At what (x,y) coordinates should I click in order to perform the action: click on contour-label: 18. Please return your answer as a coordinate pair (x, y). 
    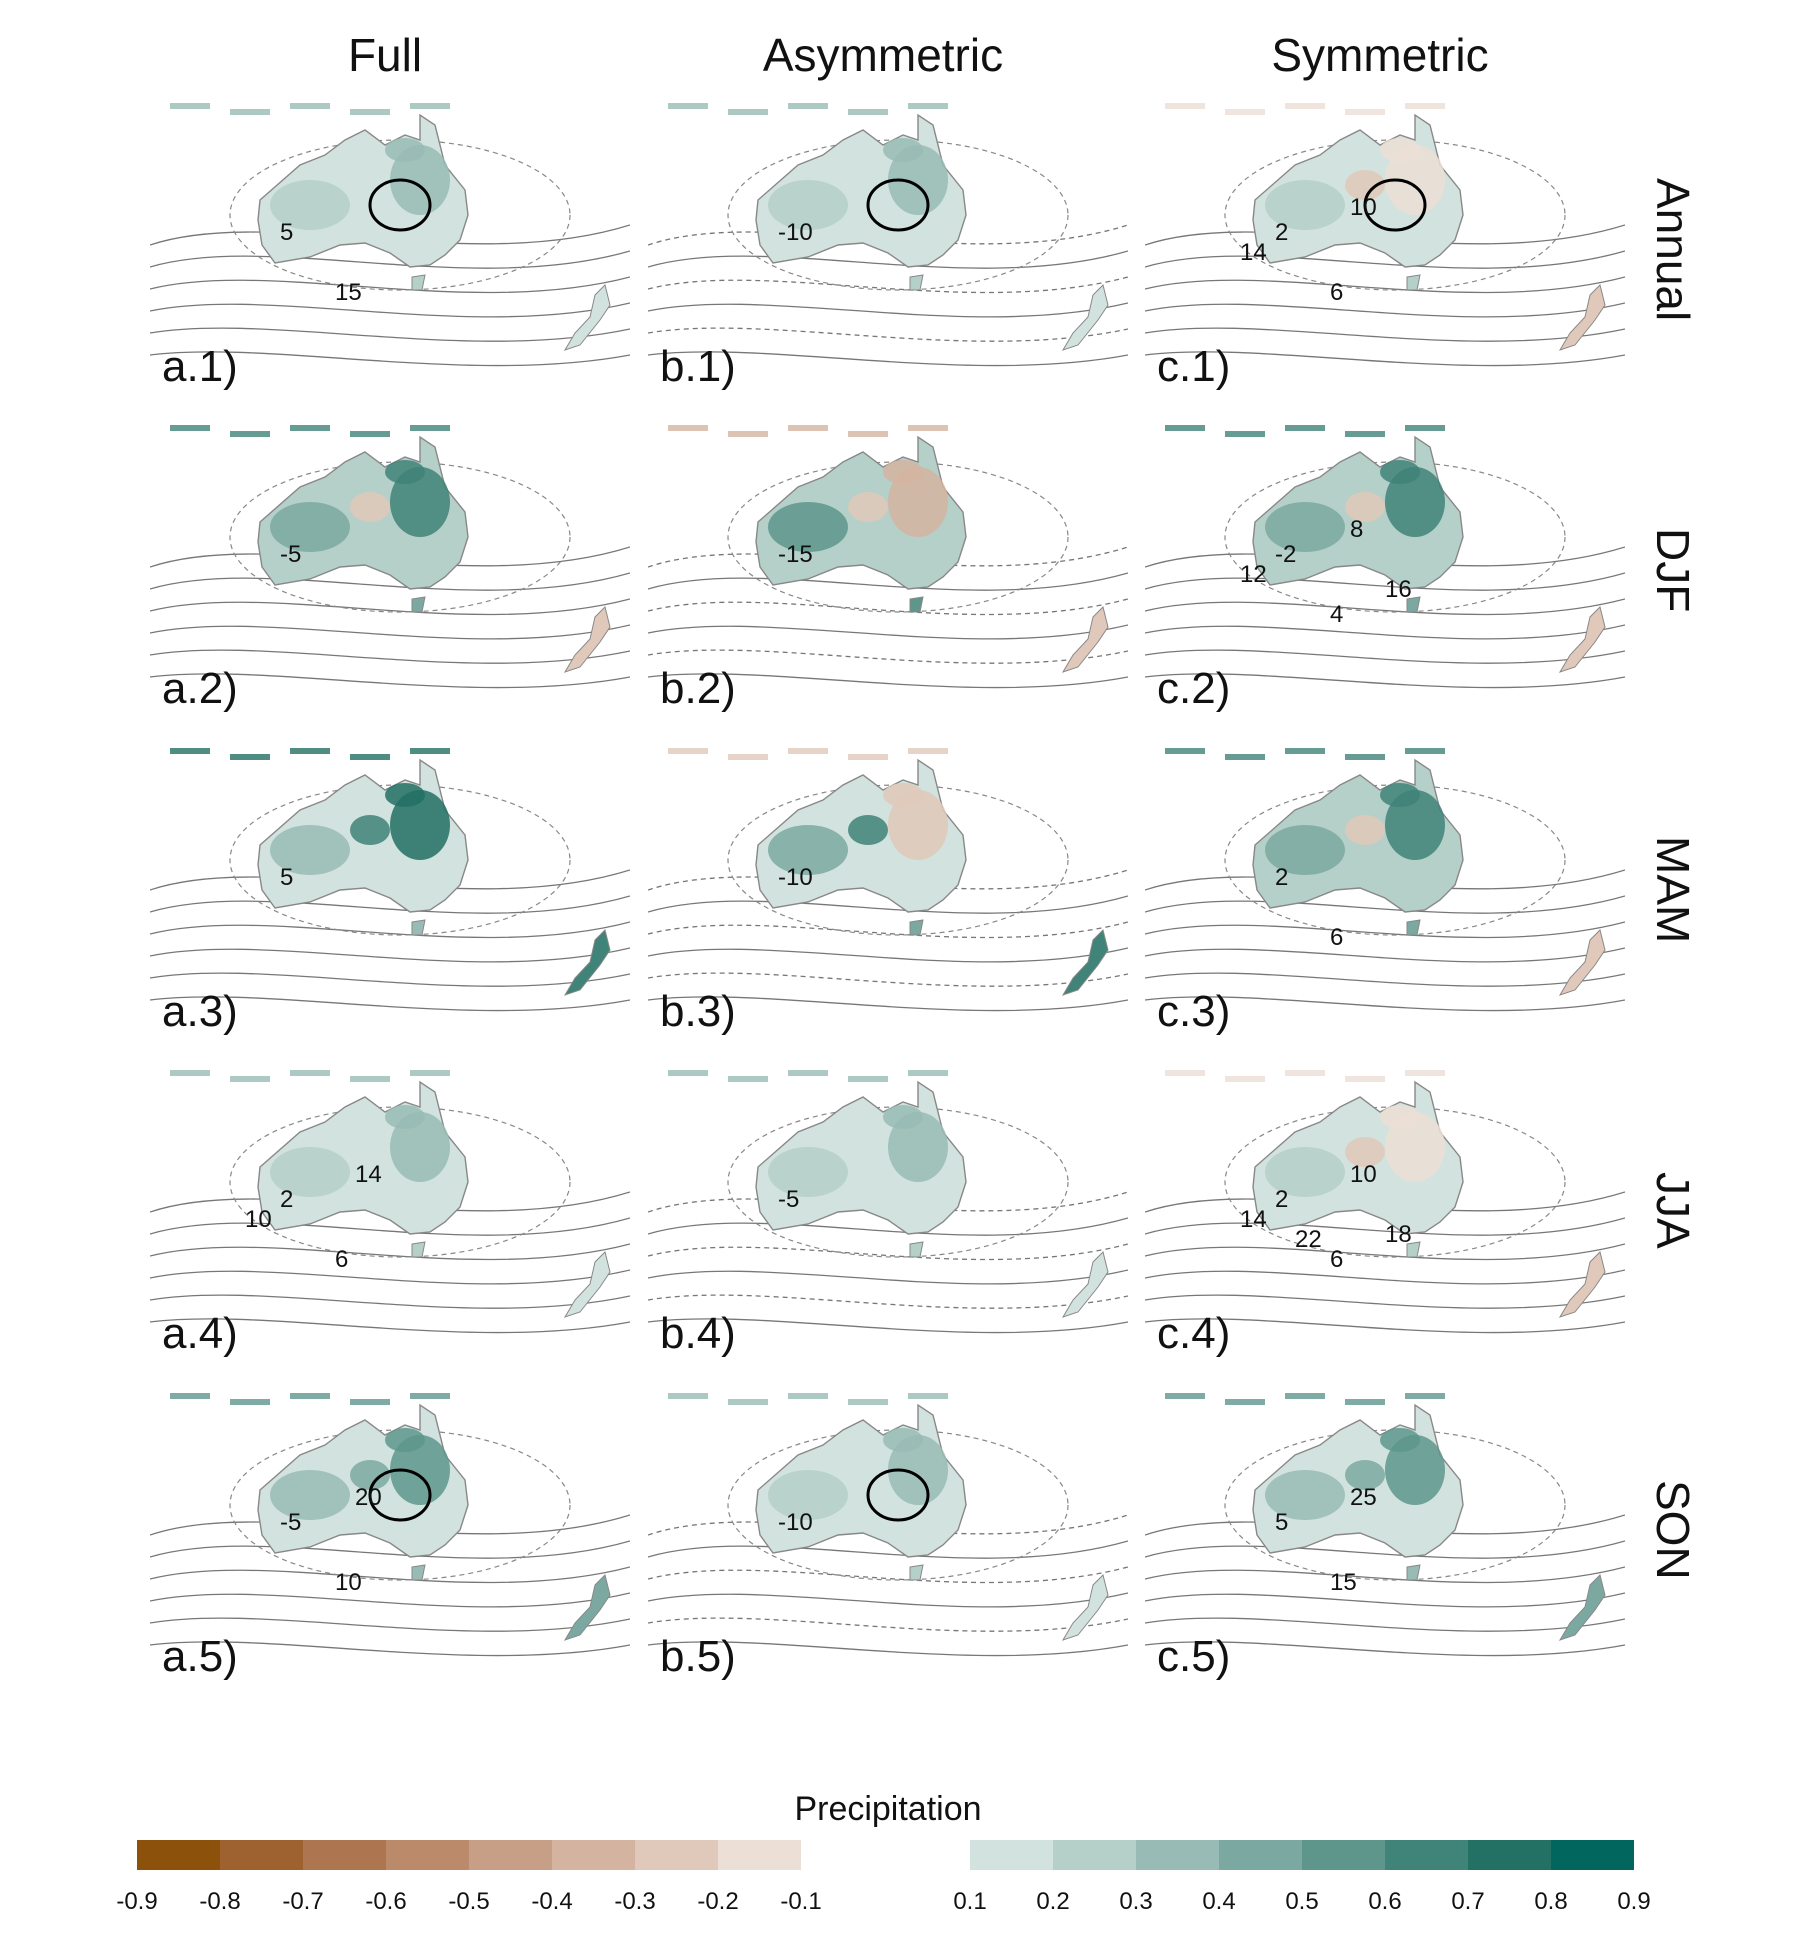
    Looking at the image, I should click on (1398, 1234).